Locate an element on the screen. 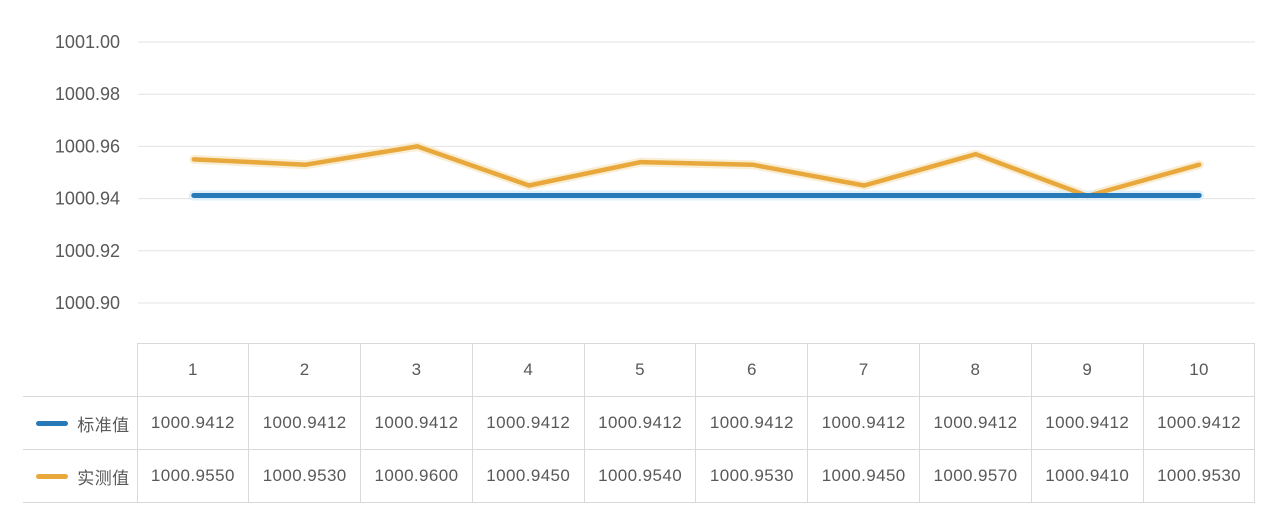  table-column-header: 5 is located at coordinates (640, 370).